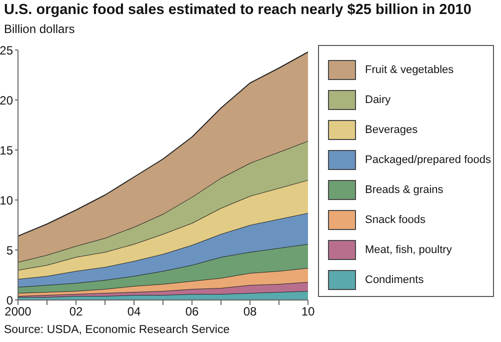 Image resolution: width=501 pixels, height=342 pixels. Describe the element at coordinates (391, 130) in the screenshot. I see `legend-label: Beverages` at that location.